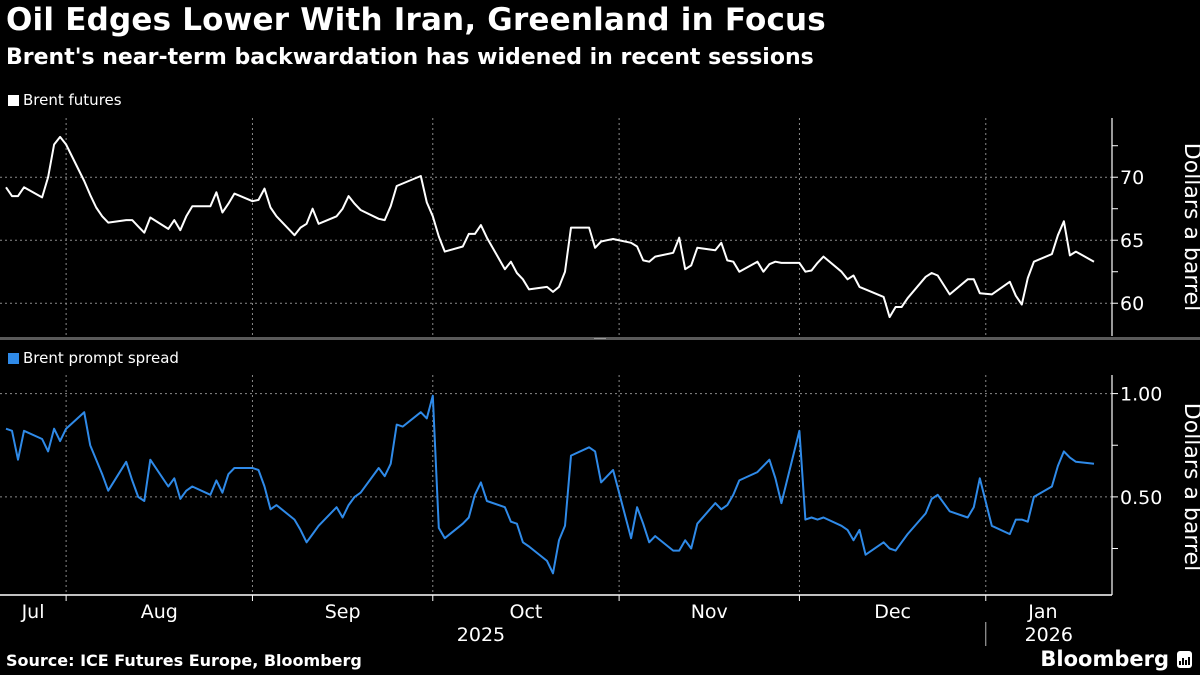 Image resolution: width=1200 pixels, height=675 pixels. Describe the element at coordinates (1141, 395) in the screenshot. I see `y-tick-label: 1.00` at that location.